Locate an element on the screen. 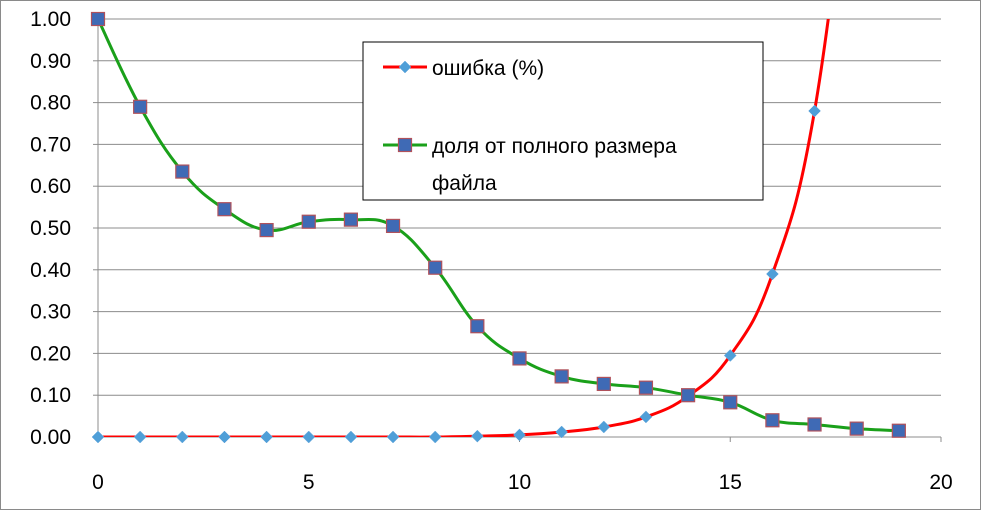  legend: ошибка (%) доля от полного размера файла is located at coordinates (563, 121).